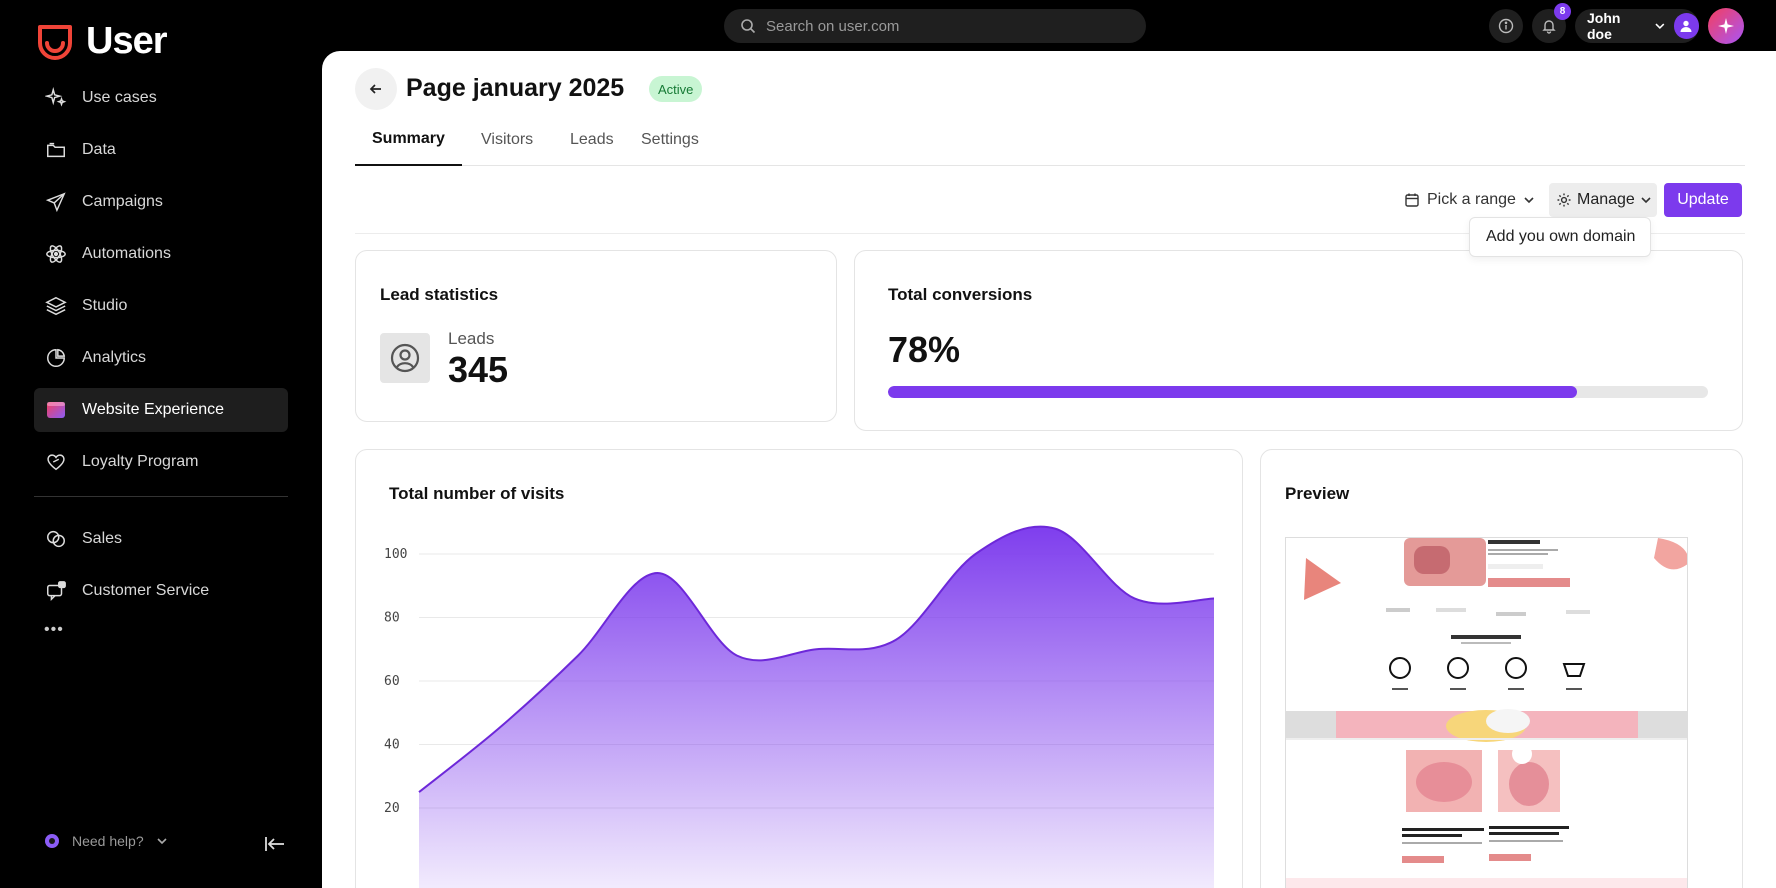 The image size is (1776, 888). What do you see at coordinates (1317, 493) in the screenshot?
I see `card-title: Preview` at bounding box center [1317, 493].